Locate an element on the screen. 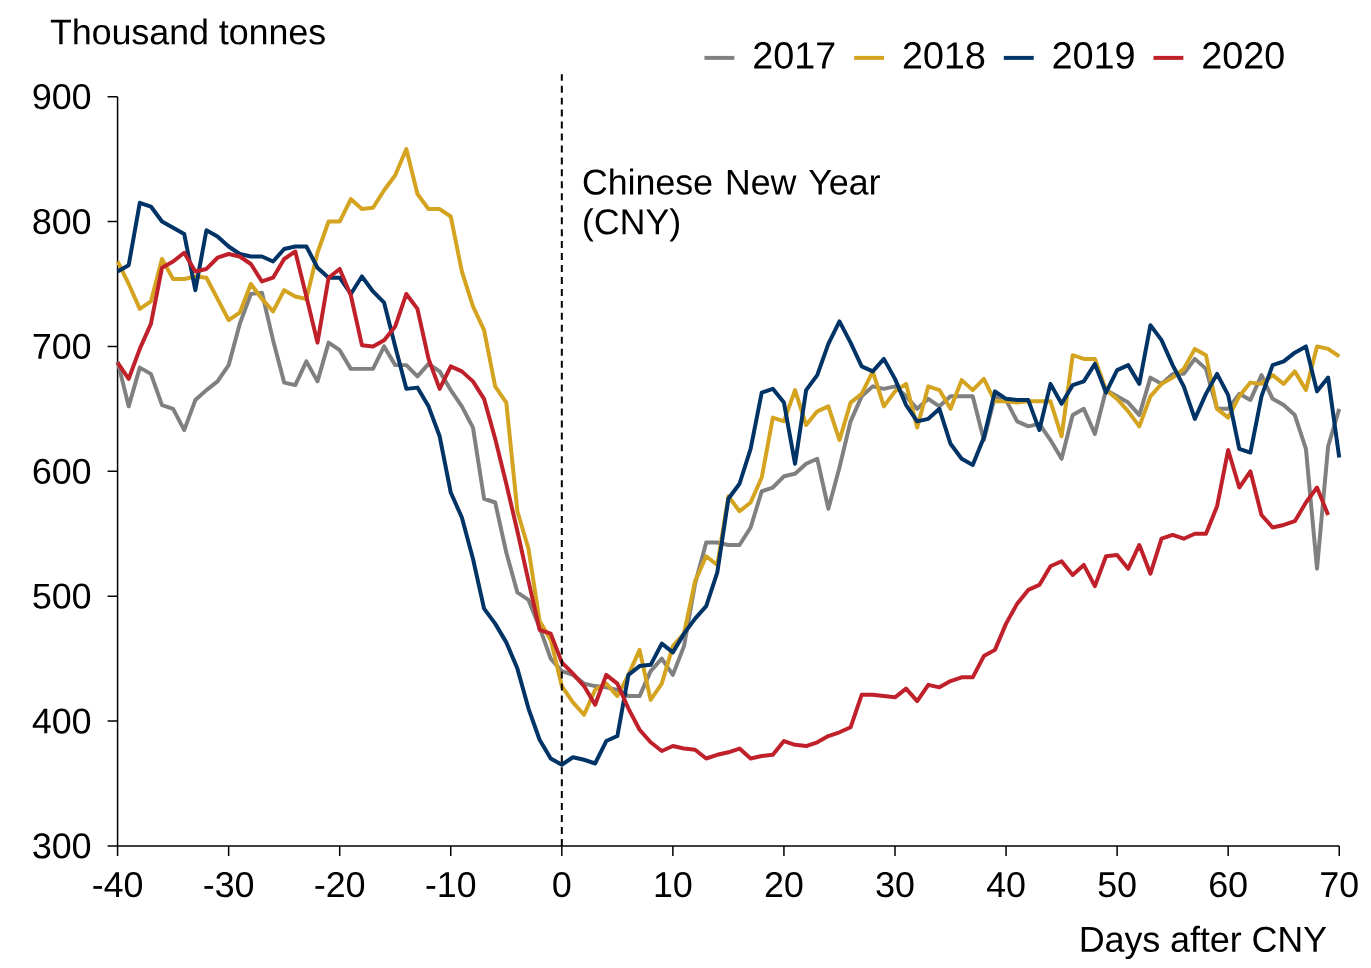  legend-label: 2019 is located at coordinates (1093, 55).